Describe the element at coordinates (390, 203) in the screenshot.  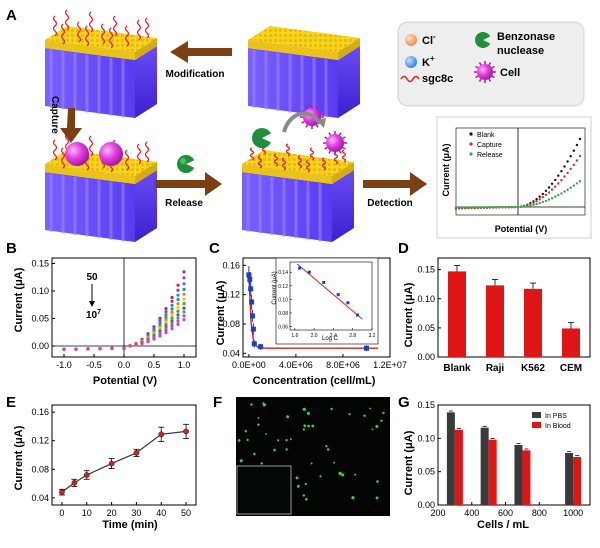
I see `step-detection: Detection` at that location.